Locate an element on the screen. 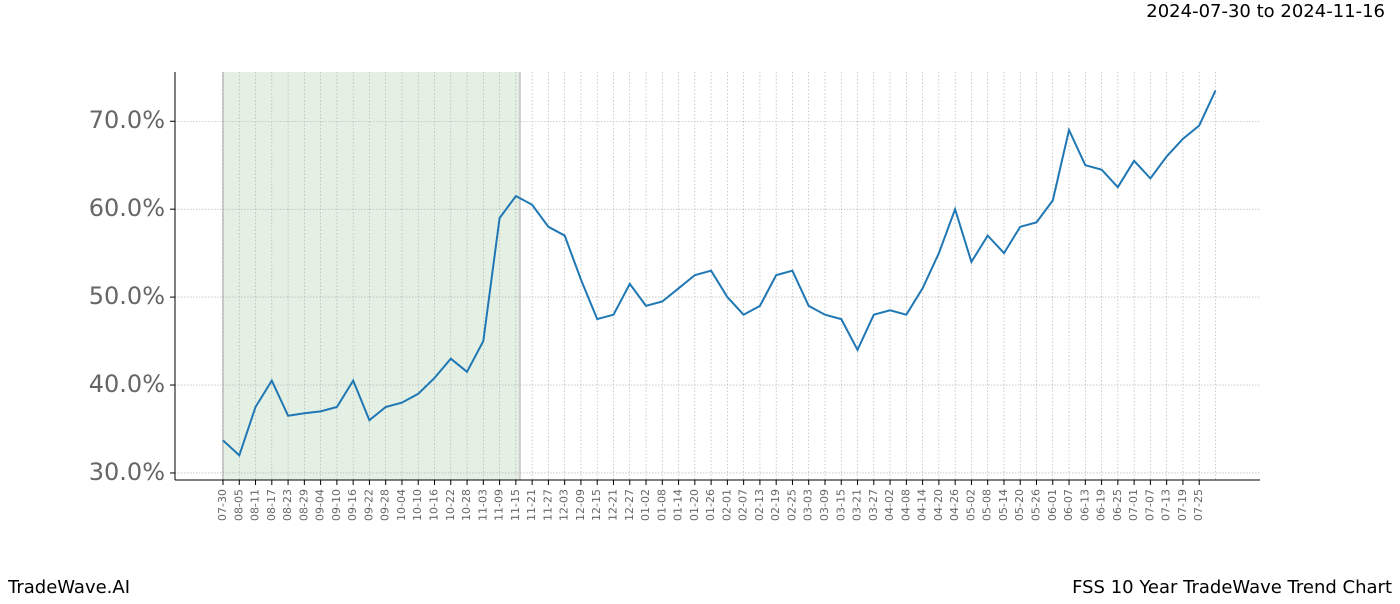  x-tick-label: 12-15 is located at coordinates (596, 505).